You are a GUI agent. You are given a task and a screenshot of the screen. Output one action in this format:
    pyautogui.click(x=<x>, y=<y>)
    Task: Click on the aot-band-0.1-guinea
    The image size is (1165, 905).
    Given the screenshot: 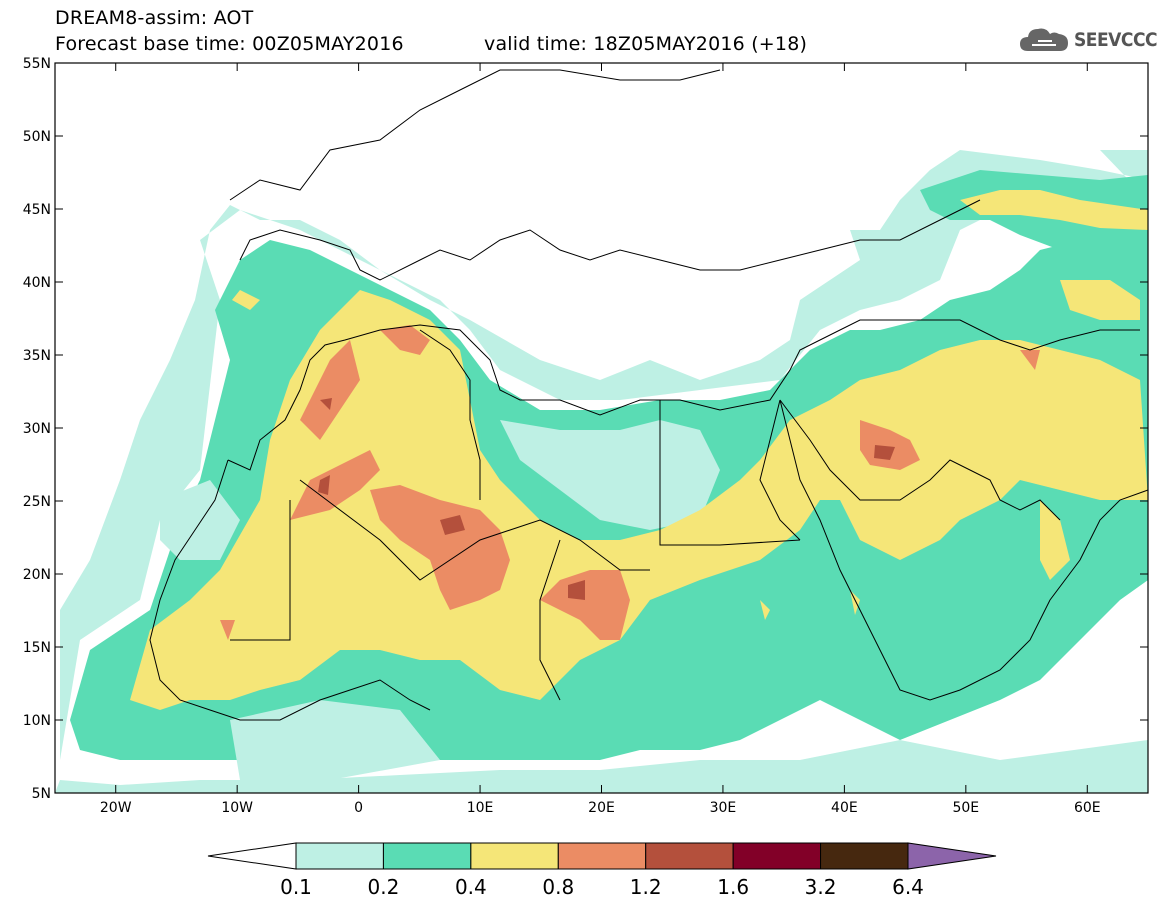 What is the action you would take?
    pyautogui.click(x=335, y=740)
    